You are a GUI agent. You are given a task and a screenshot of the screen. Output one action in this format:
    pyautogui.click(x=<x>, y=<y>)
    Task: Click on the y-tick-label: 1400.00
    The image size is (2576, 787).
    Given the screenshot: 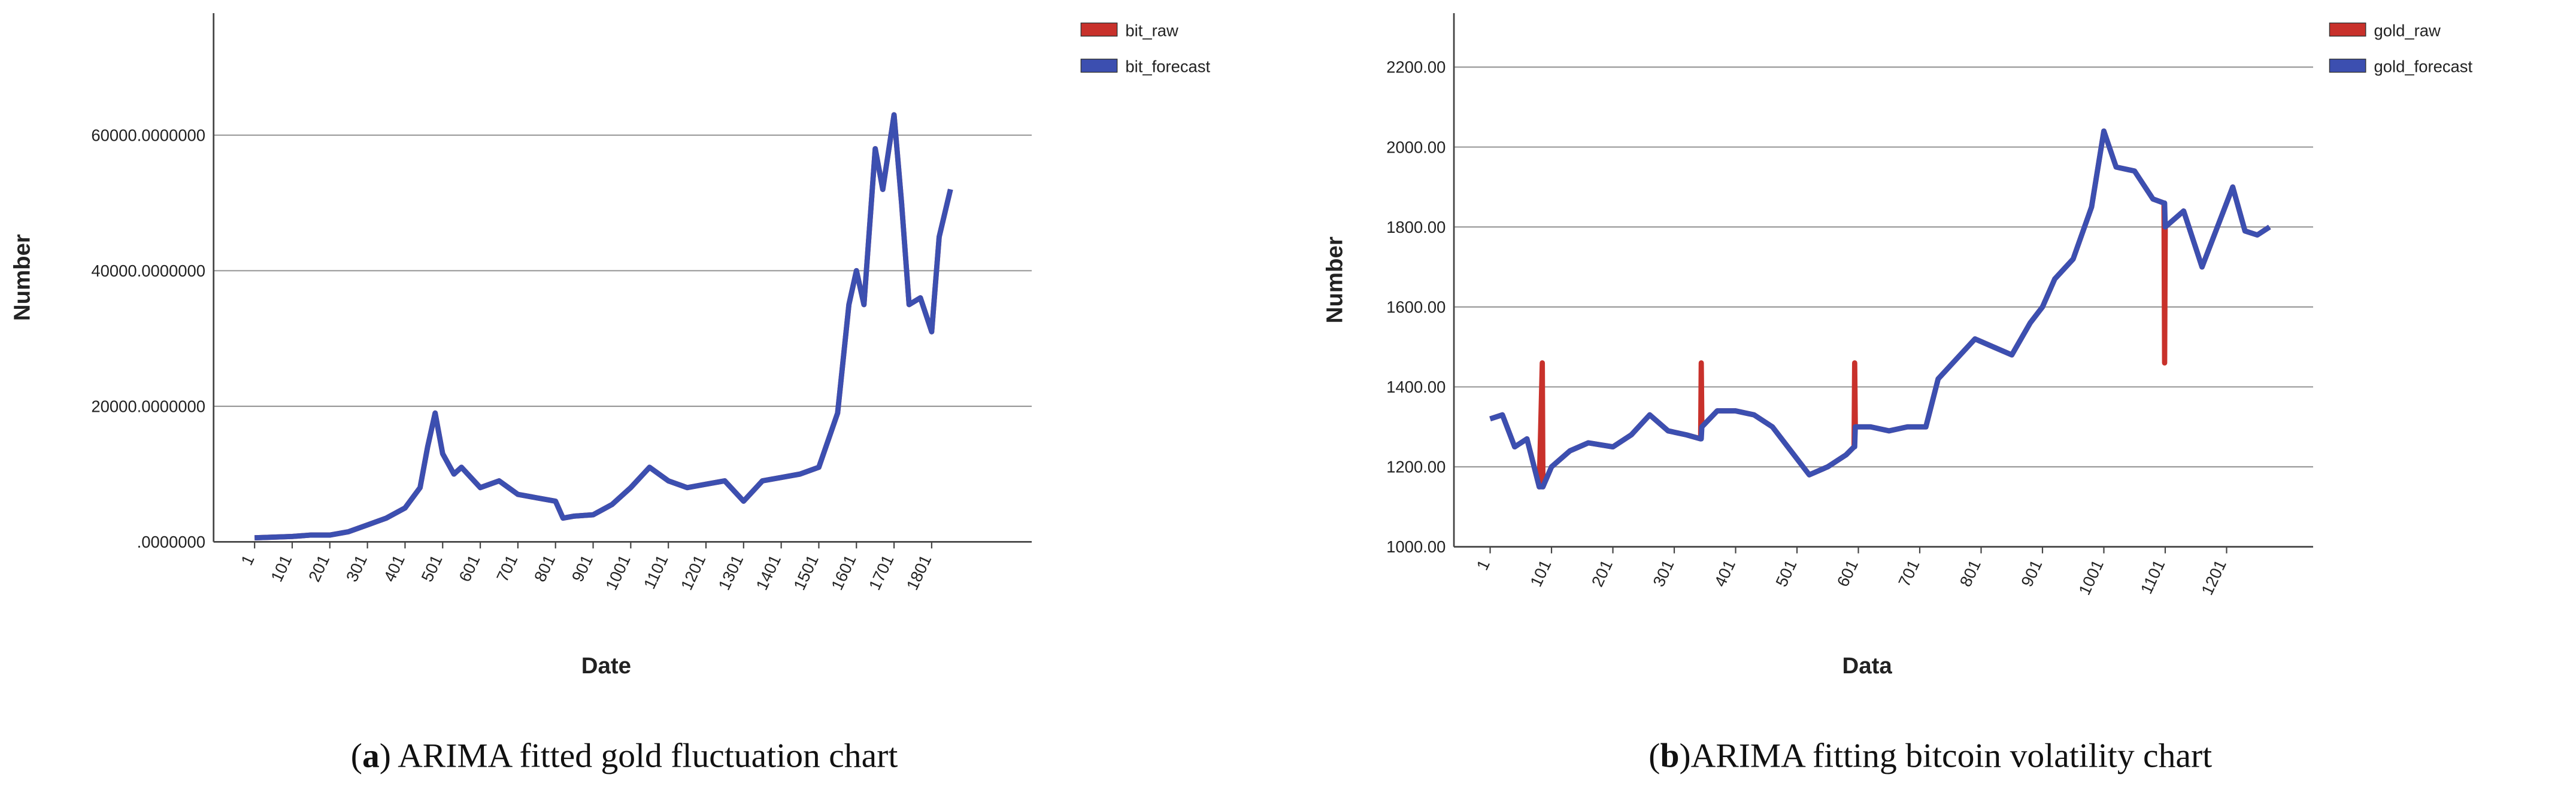 What is the action you would take?
    pyautogui.click(x=1415, y=387)
    